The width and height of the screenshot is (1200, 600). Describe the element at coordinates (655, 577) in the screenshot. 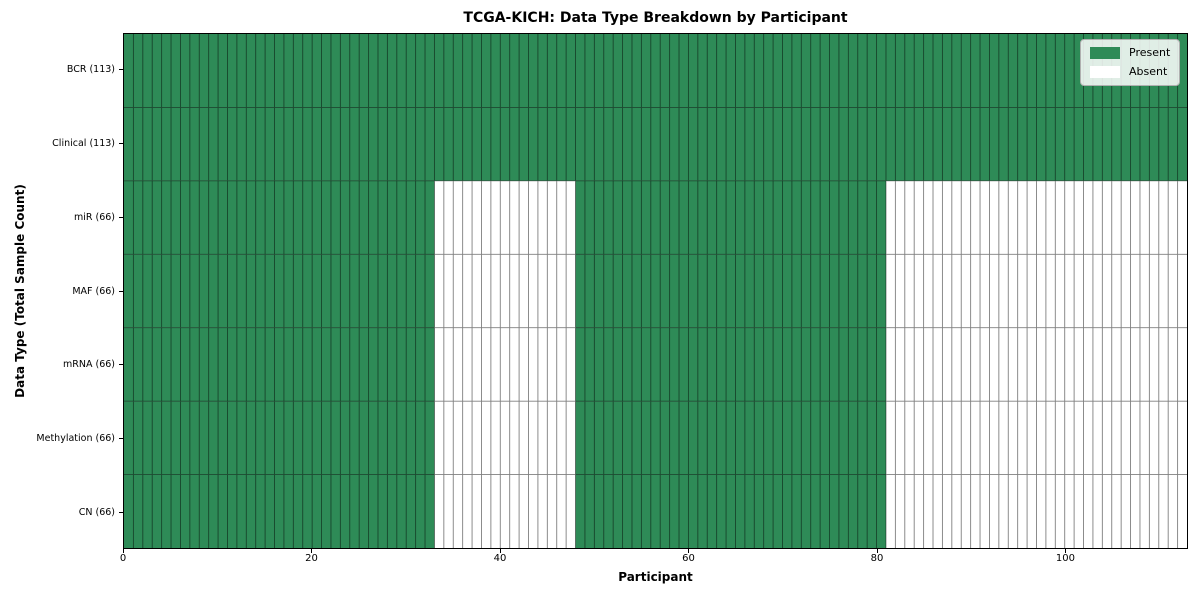

I see `x-axis-title: Participant` at that location.